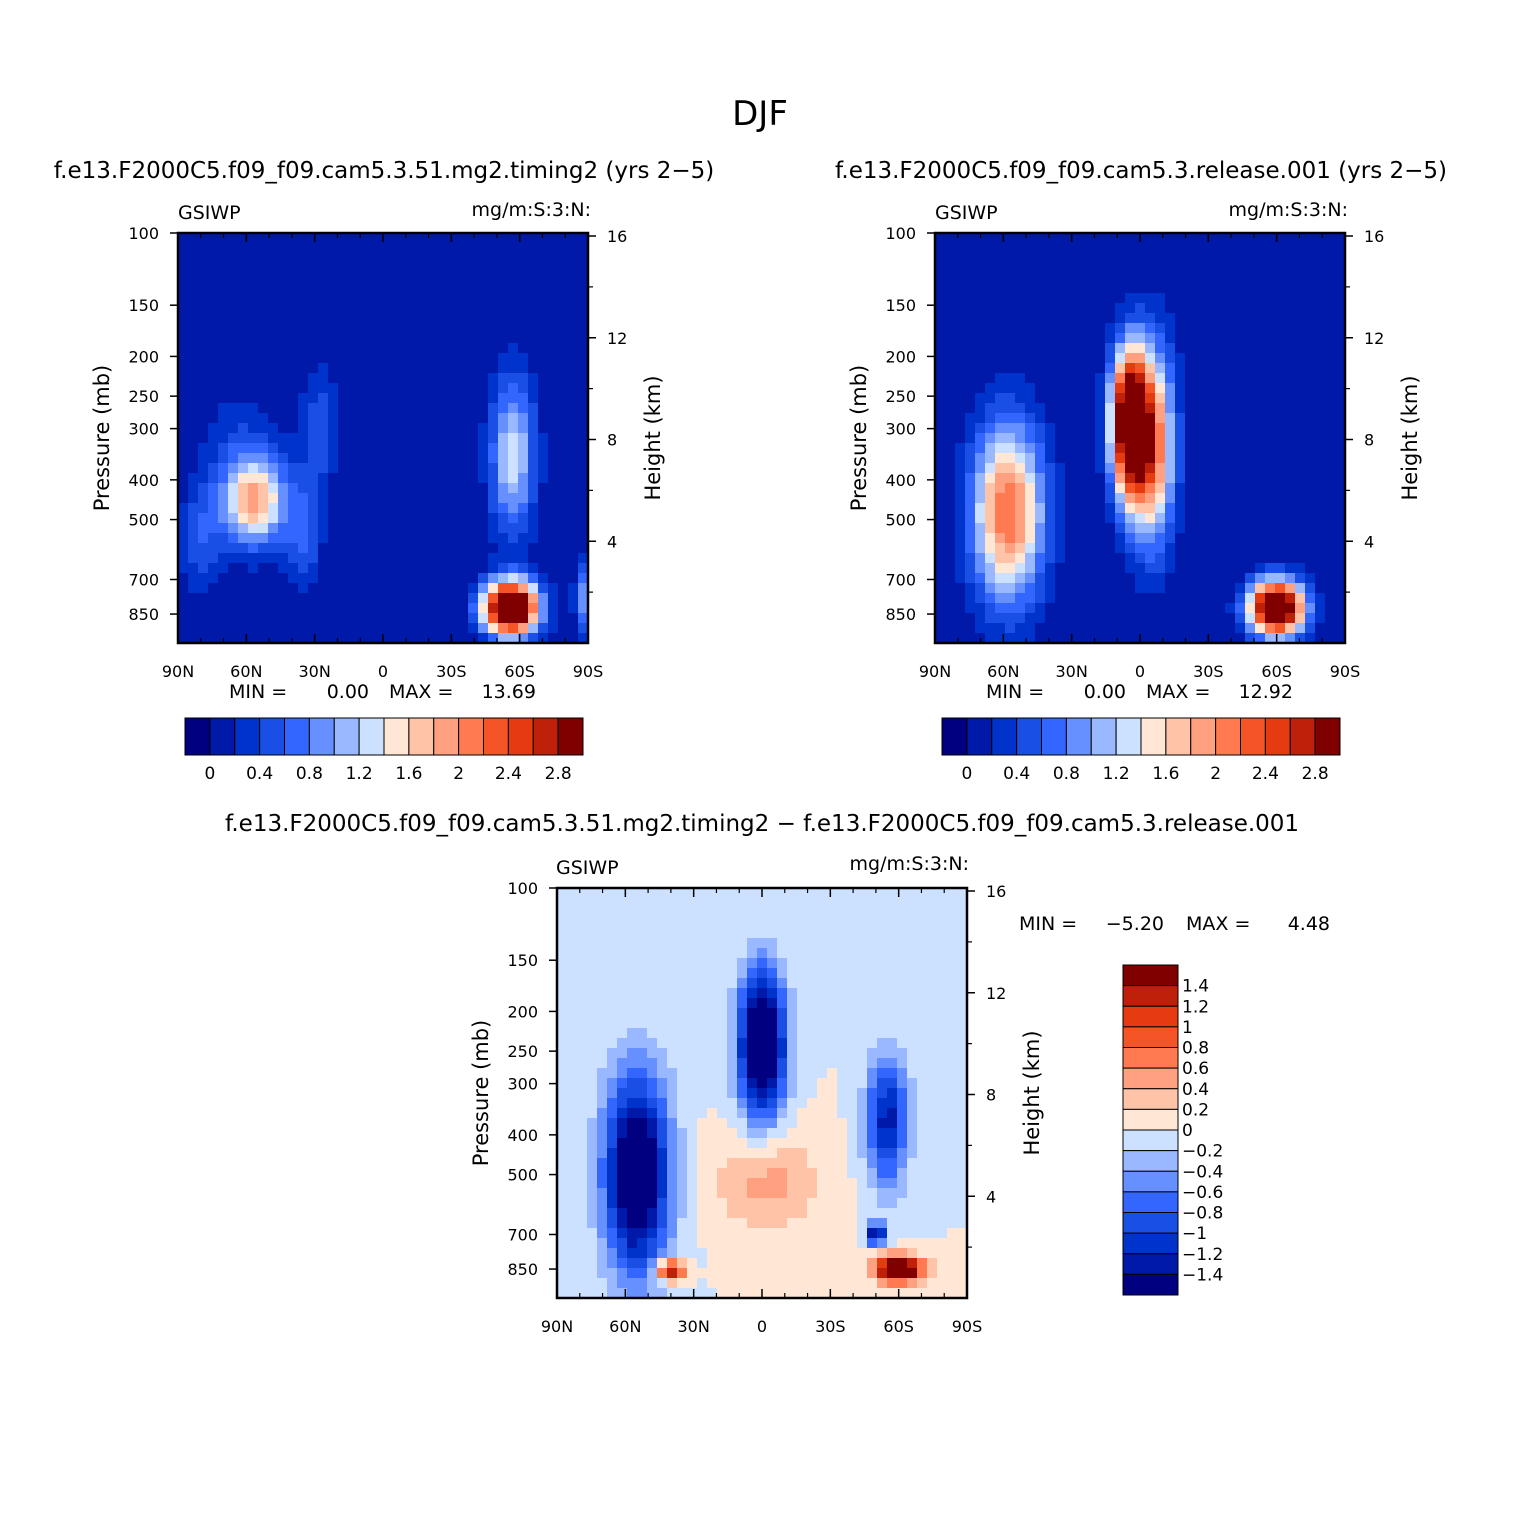 The image size is (1524, 1524). What do you see at coordinates (222, 736) in the screenshot?
I see `colorbar-box` at bounding box center [222, 736].